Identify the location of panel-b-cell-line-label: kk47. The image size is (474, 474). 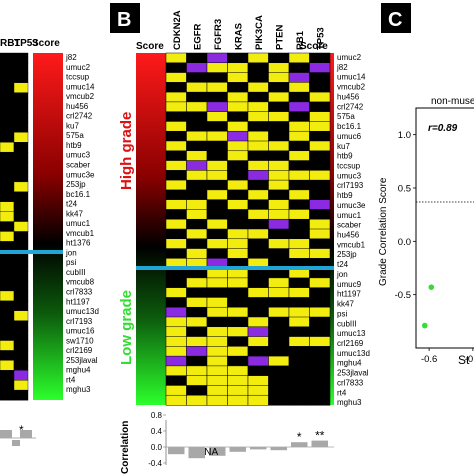
(345, 304).